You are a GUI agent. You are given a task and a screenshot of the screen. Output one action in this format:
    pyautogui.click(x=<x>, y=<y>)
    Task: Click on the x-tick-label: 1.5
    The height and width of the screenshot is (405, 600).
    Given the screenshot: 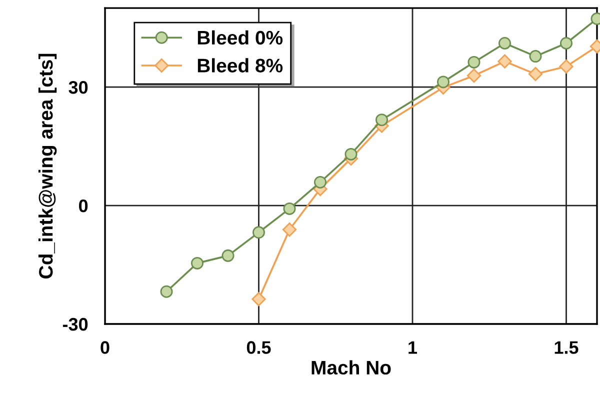 What is the action you would take?
    pyautogui.click(x=566, y=347)
    